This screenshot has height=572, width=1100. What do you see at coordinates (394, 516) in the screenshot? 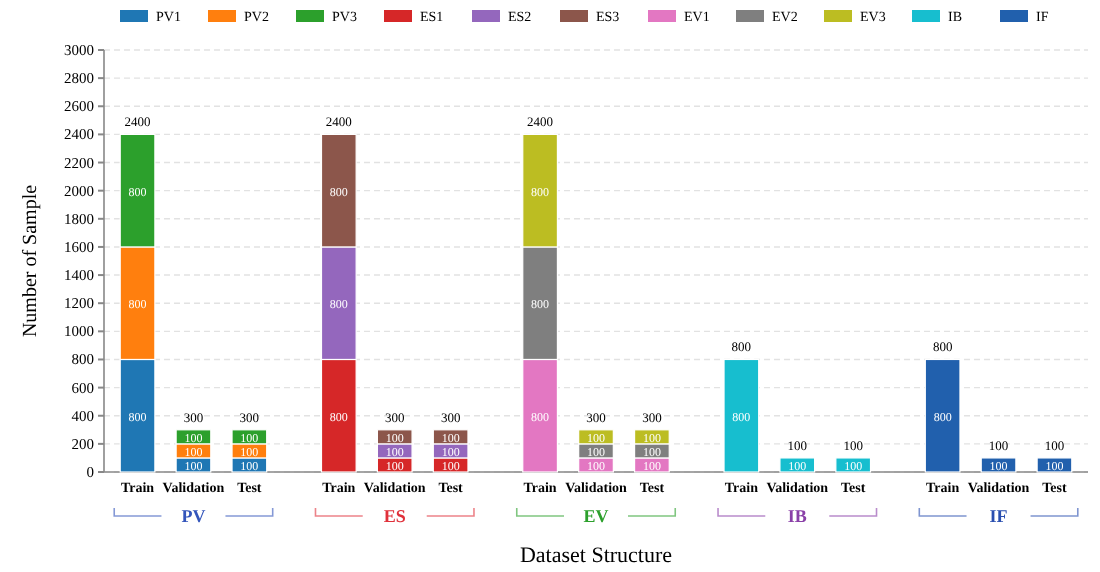
I see `text: ES` at bounding box center [394, 516].